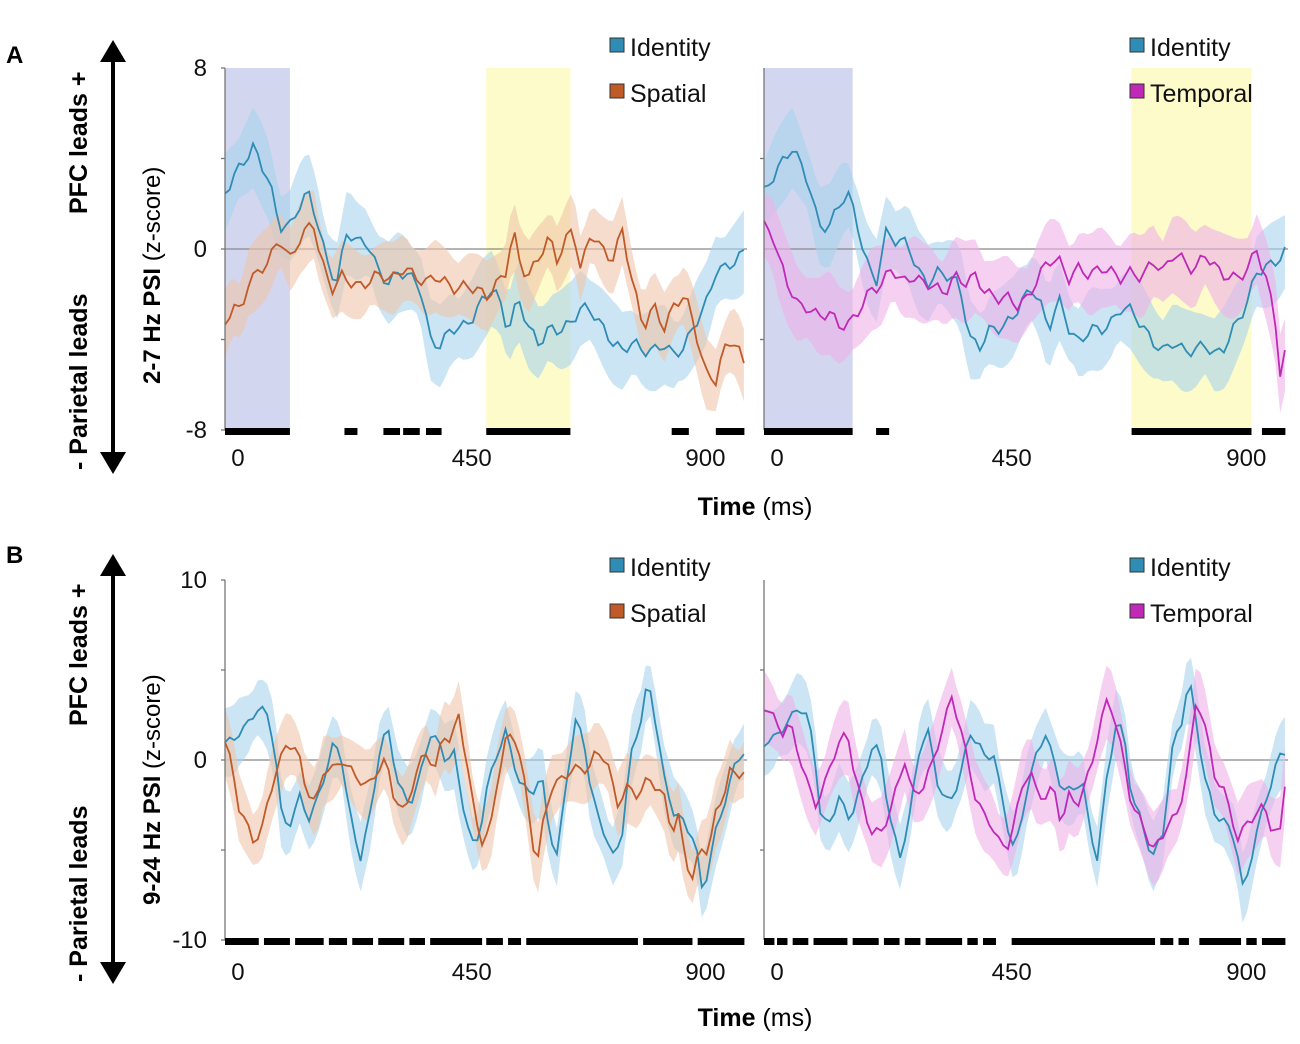  Describe the element at coordinates (1012, 458) in the screenshot. I see `x-tick-label: 450` at that location.